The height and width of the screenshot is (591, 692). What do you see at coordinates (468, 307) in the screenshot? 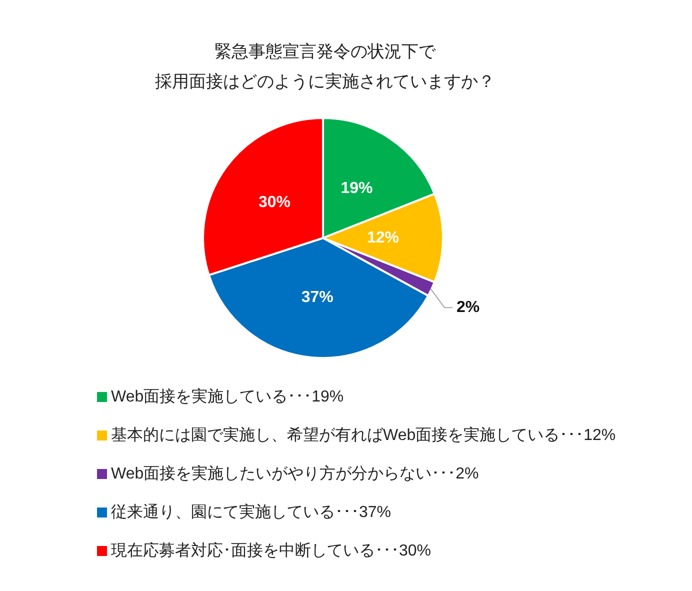
I see `data-label: 2%` at bounding box center [468, 307].